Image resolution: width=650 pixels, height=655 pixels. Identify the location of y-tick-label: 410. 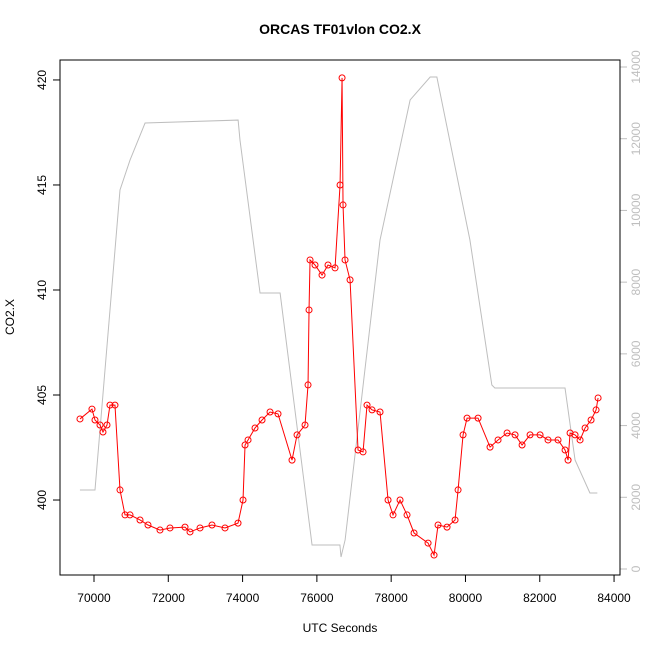
(42, 290).